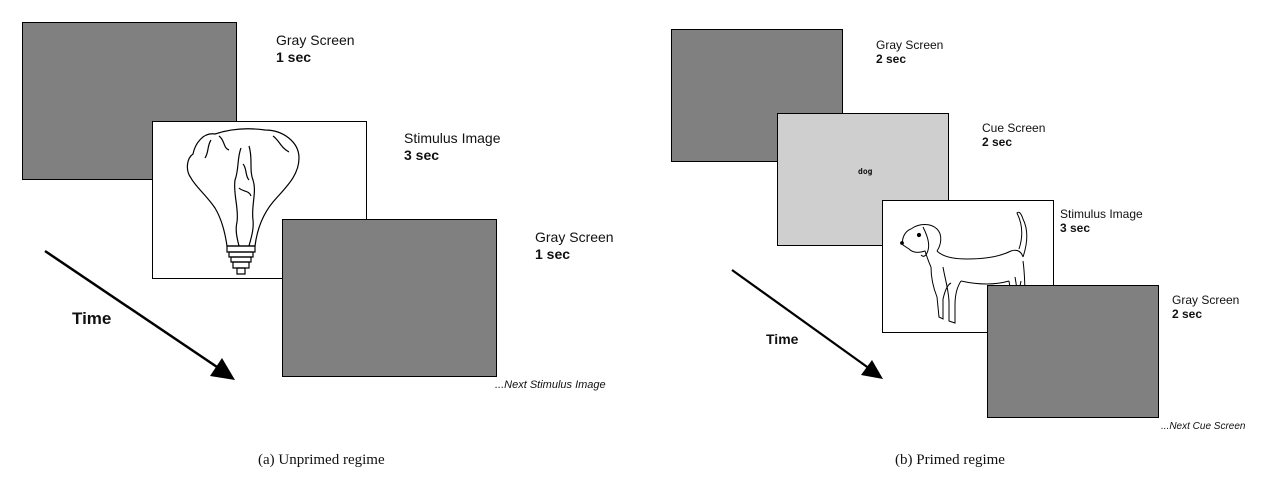 This screenshot has height=484, width=1281. I want to click on unprimed-label-2: Stimulus Image 3 sec, so click(452, 147).